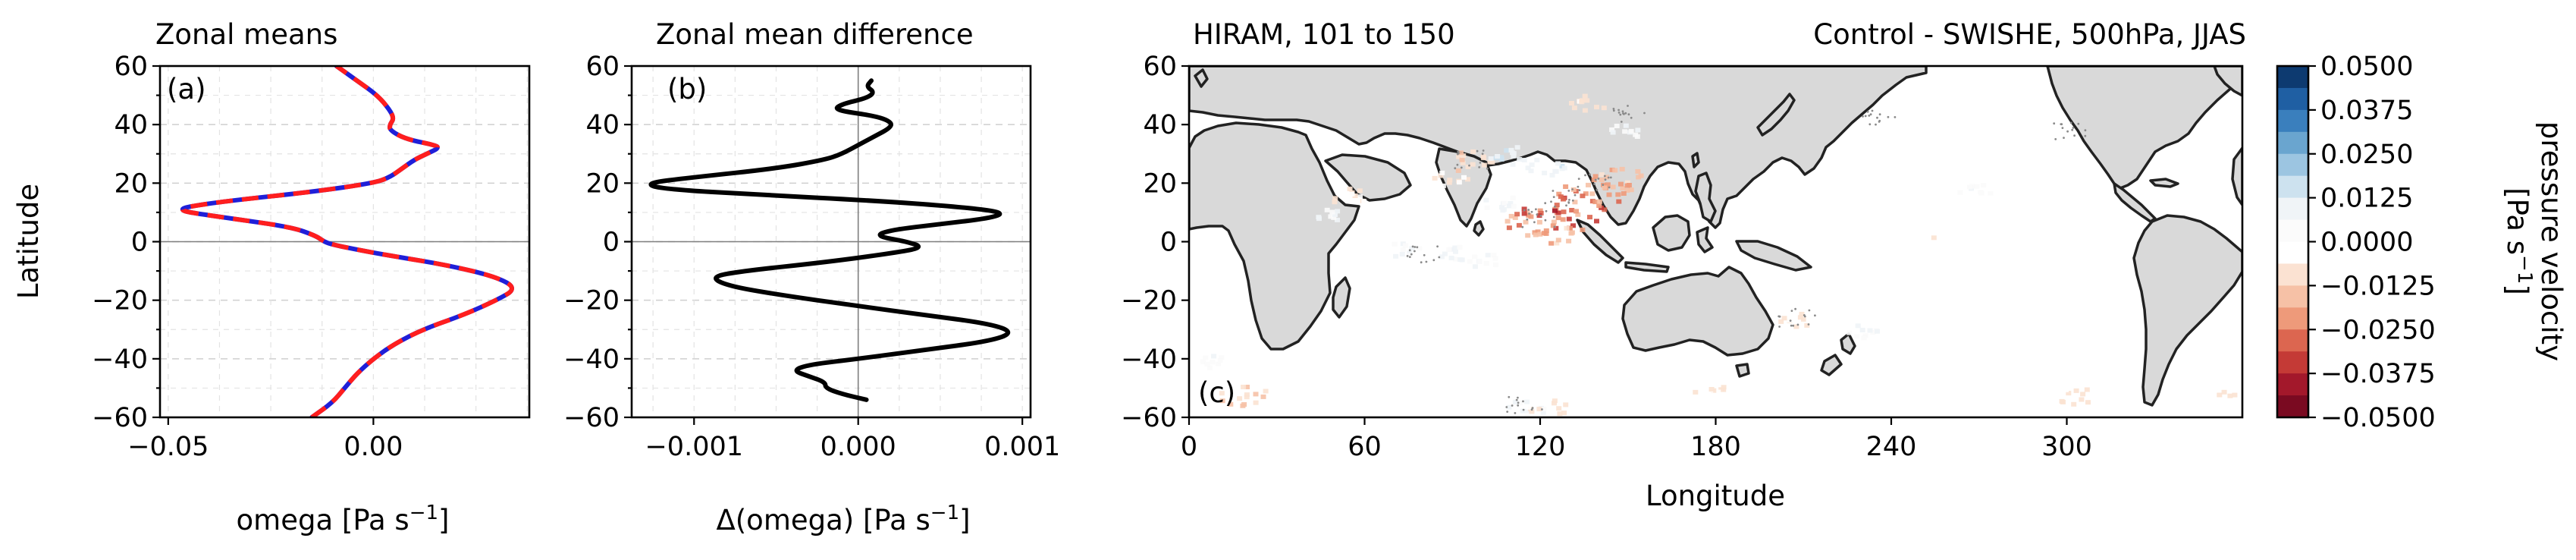 This screenshot has width=2576, height=560. Describe the element at coordinates (373, 447) in the screenshot. I see `panel-a-xtick-label: 0.00` at that location.